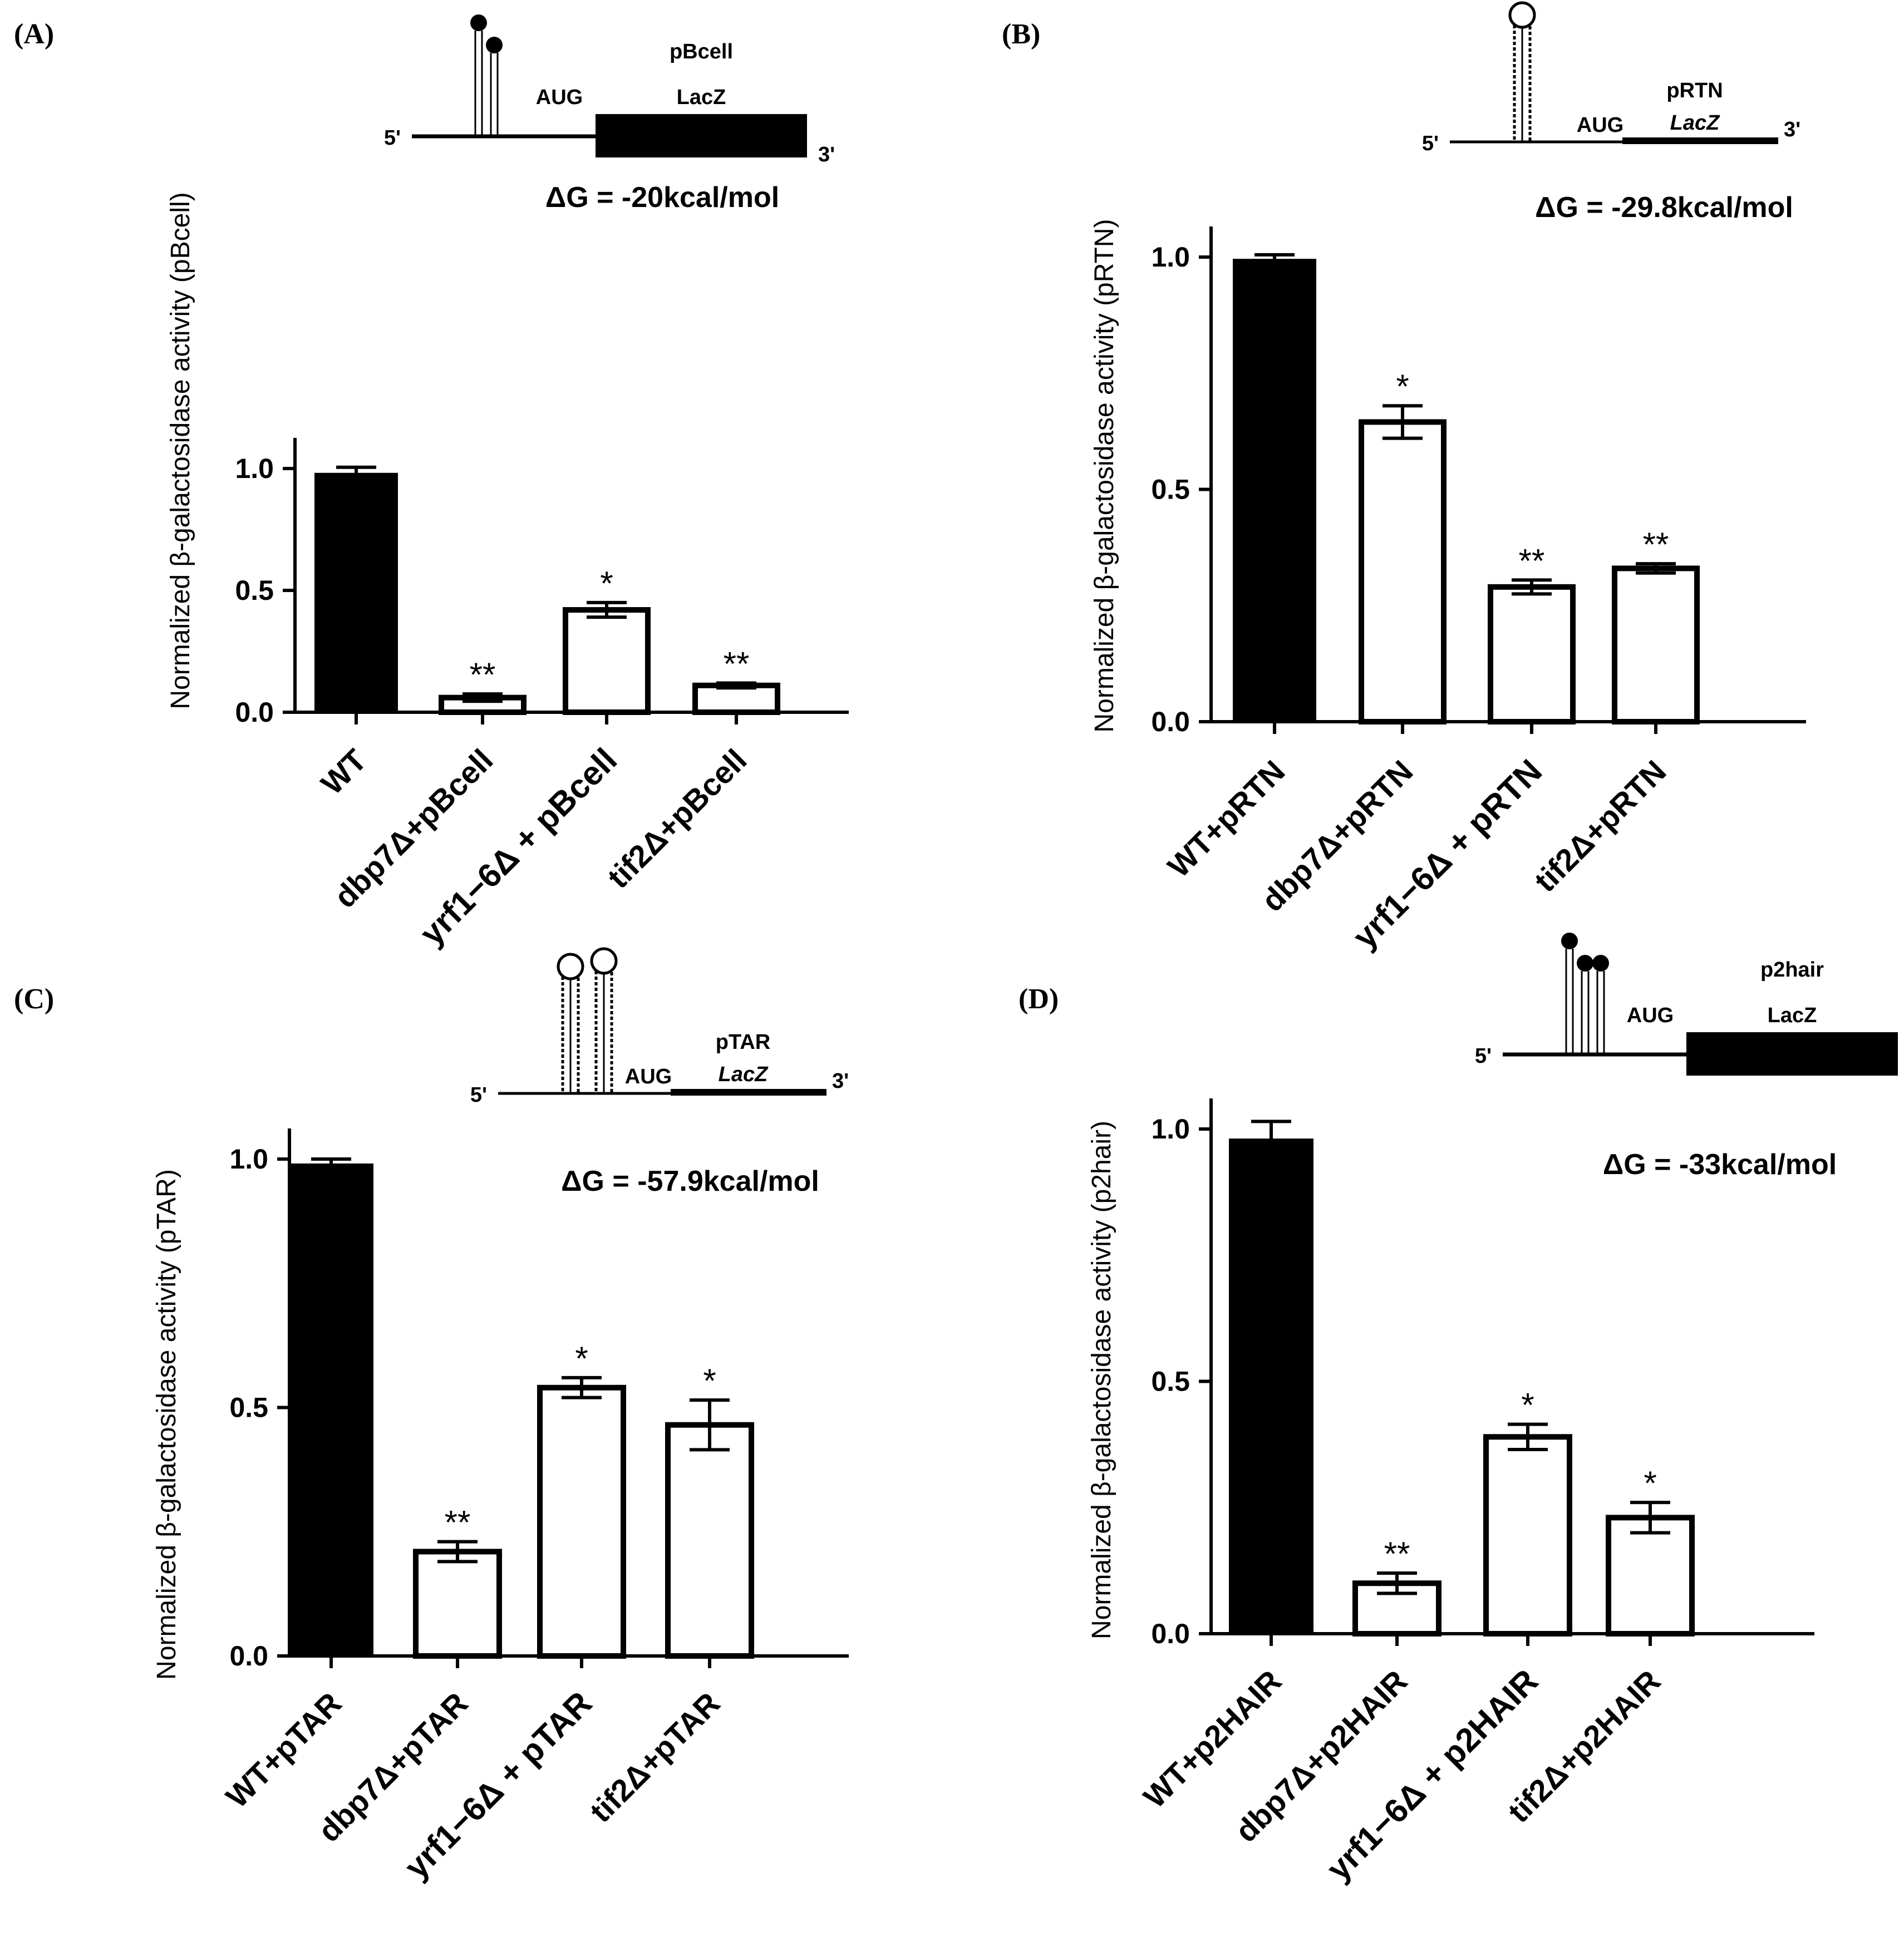 Image resolution: width=1904 pixels, height=1957 pixels. Describe the element at coordinates (1686, 1004) in the screenshot. I see `mrna-schematic: 5'AUGp2hairLacZ3'` at that location.